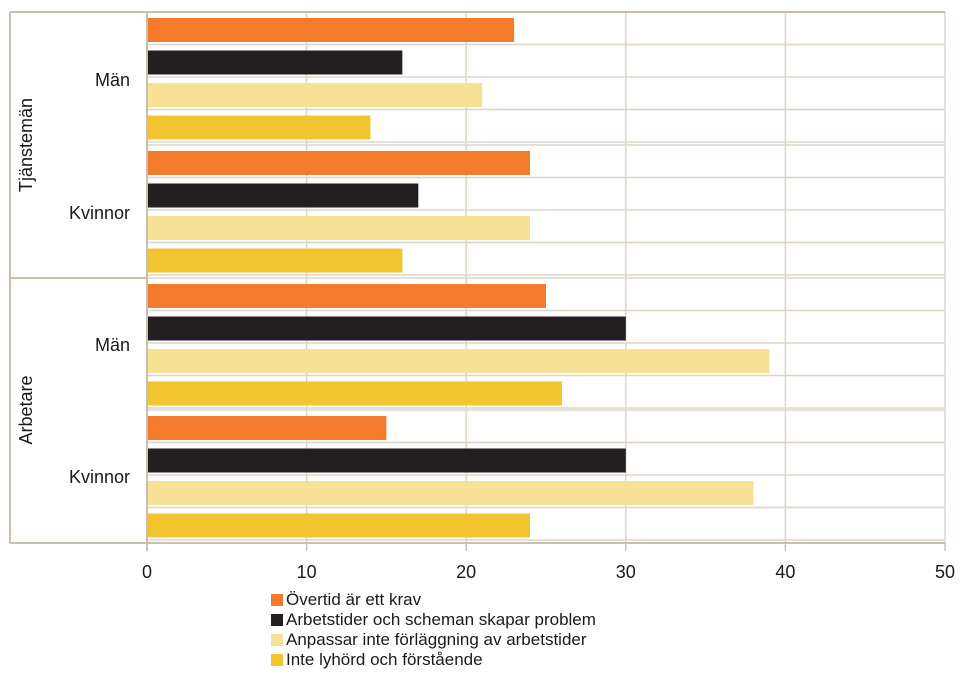  What do you see at coordinates (433, 600) in the screenshot?
I see `legend-item: Övertid är ett krav` at bounding box center [433, 600].